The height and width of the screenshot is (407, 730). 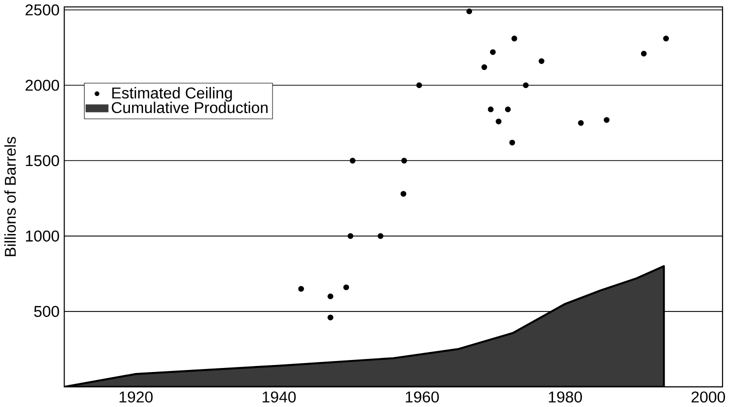 I want to click on legend-label: Estimated Ceiling, so click(x=172, y=94).